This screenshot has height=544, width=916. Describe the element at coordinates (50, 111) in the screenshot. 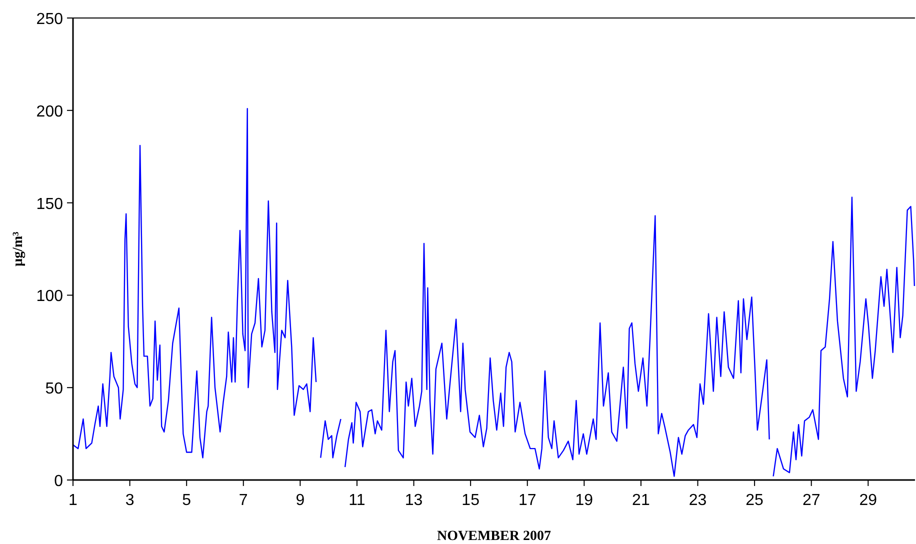

I see `y-tick-label: 200` at that location.